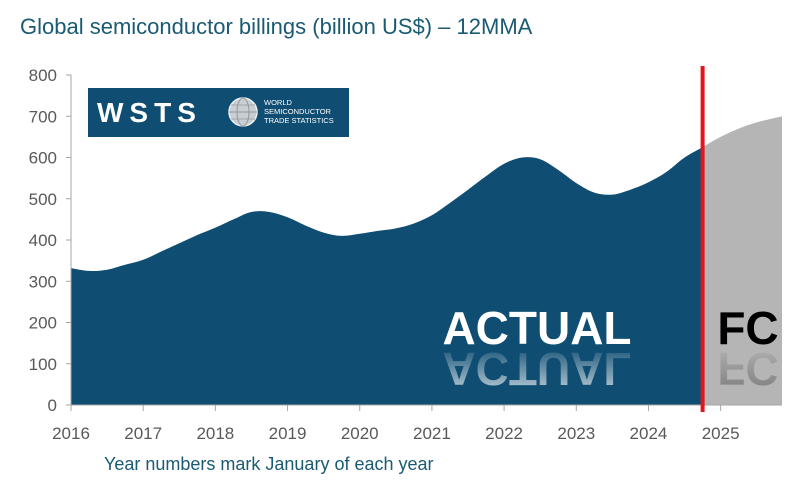  What do you see at coordinates (504, 433) in the screenshot?
I see `x-tick-label: 2022` at bounding box center [504, 433].